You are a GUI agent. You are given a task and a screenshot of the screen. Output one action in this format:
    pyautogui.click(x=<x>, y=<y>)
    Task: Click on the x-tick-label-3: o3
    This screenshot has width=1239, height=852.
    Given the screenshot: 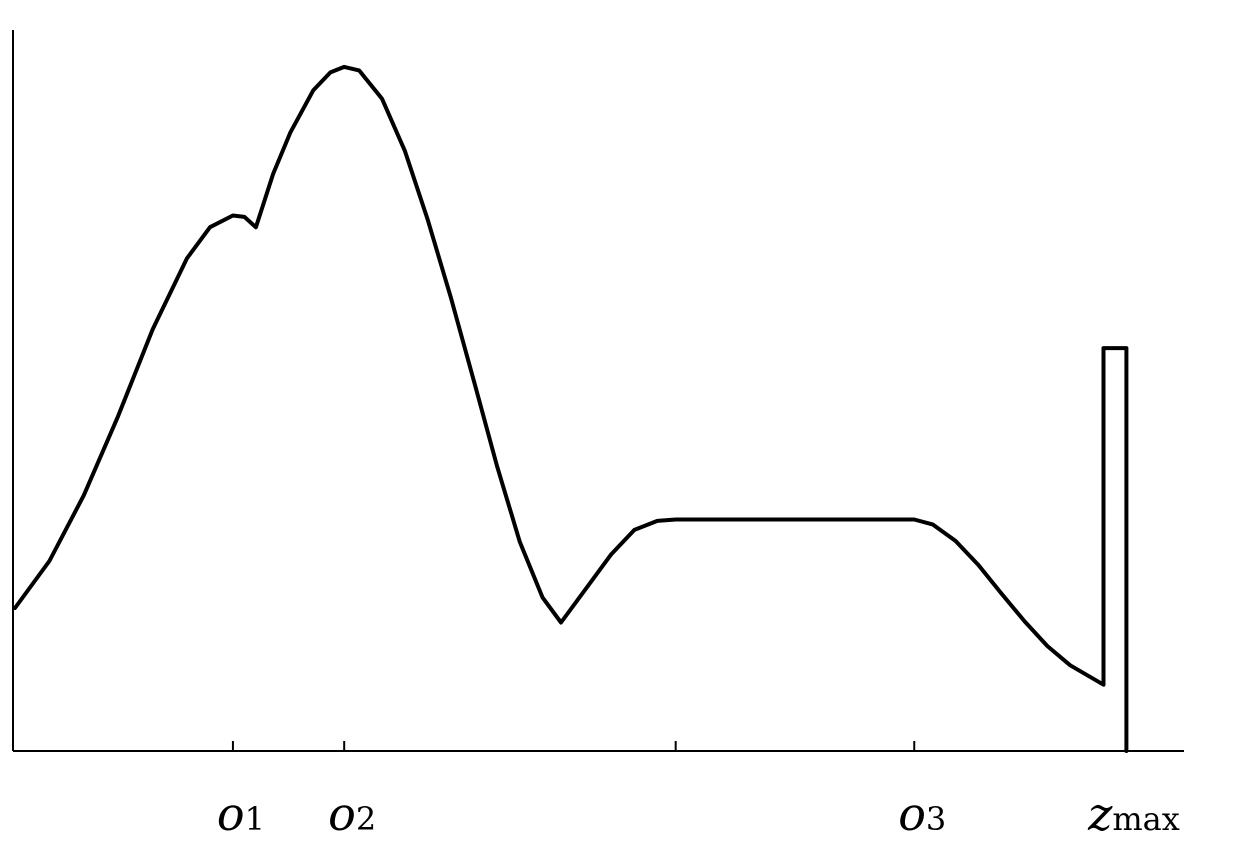 What is the action you would take?
    pyautogui.click(x=922, y=814)
    